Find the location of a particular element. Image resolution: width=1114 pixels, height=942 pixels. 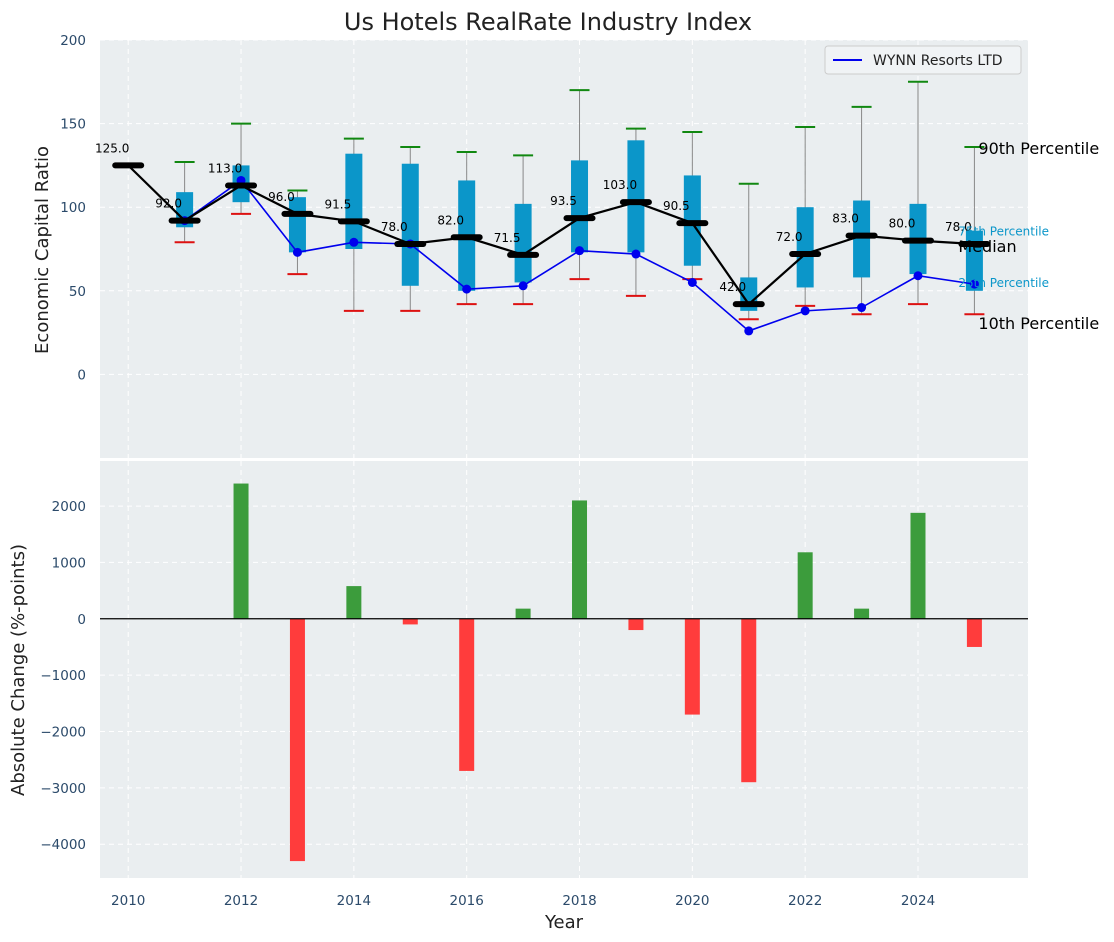

top-y-tick-label: 200 is located at coordinates (73, 41).